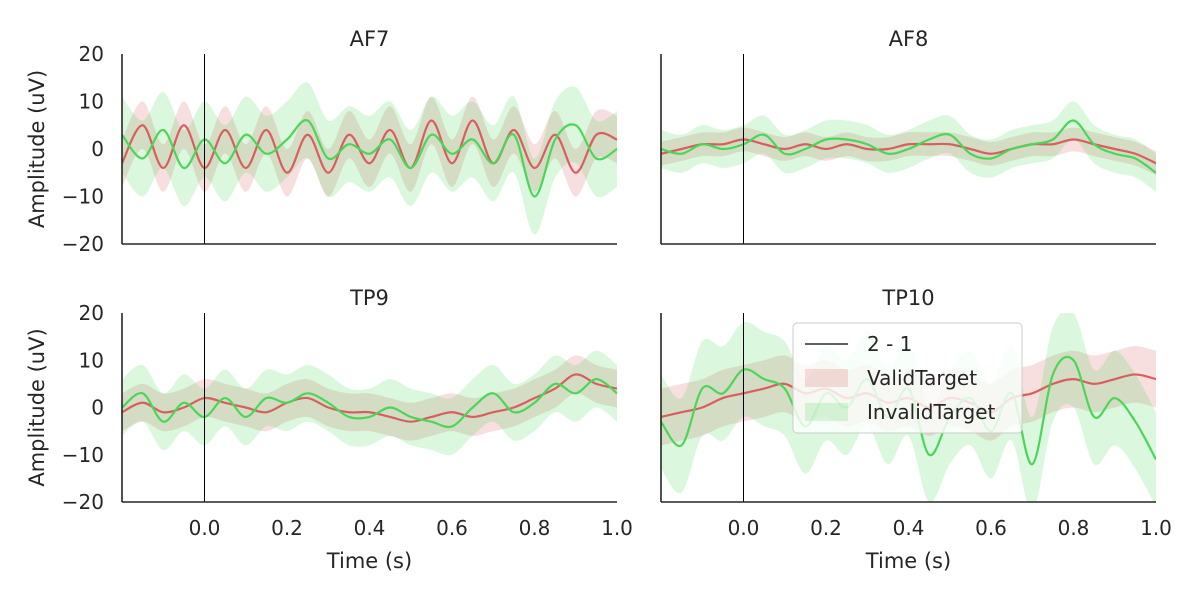 This screenshot has height=600, width=1200. I want to click on plot-area-af7, so click(369, 158).